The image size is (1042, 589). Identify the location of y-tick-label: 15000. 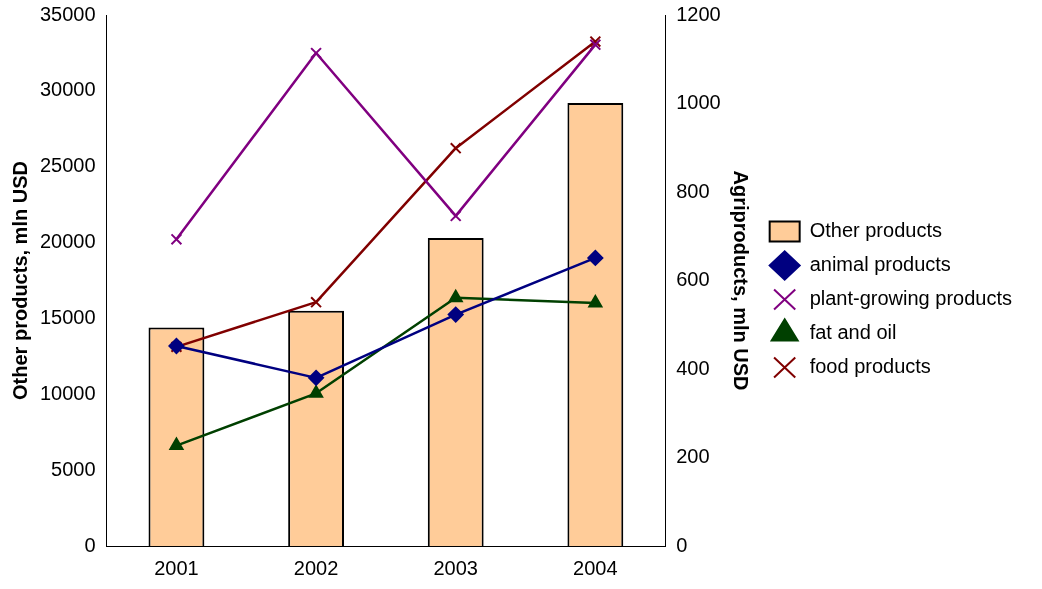
(67, 316).